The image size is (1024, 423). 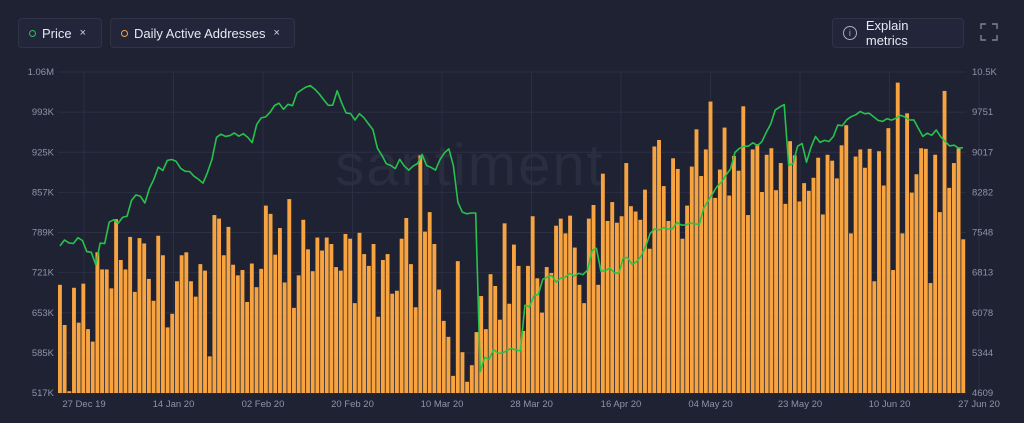 What do you see at coordinates (989, 32) in the screenshot?
I see `fullscreen-icon` at bounding box center [989, 32].